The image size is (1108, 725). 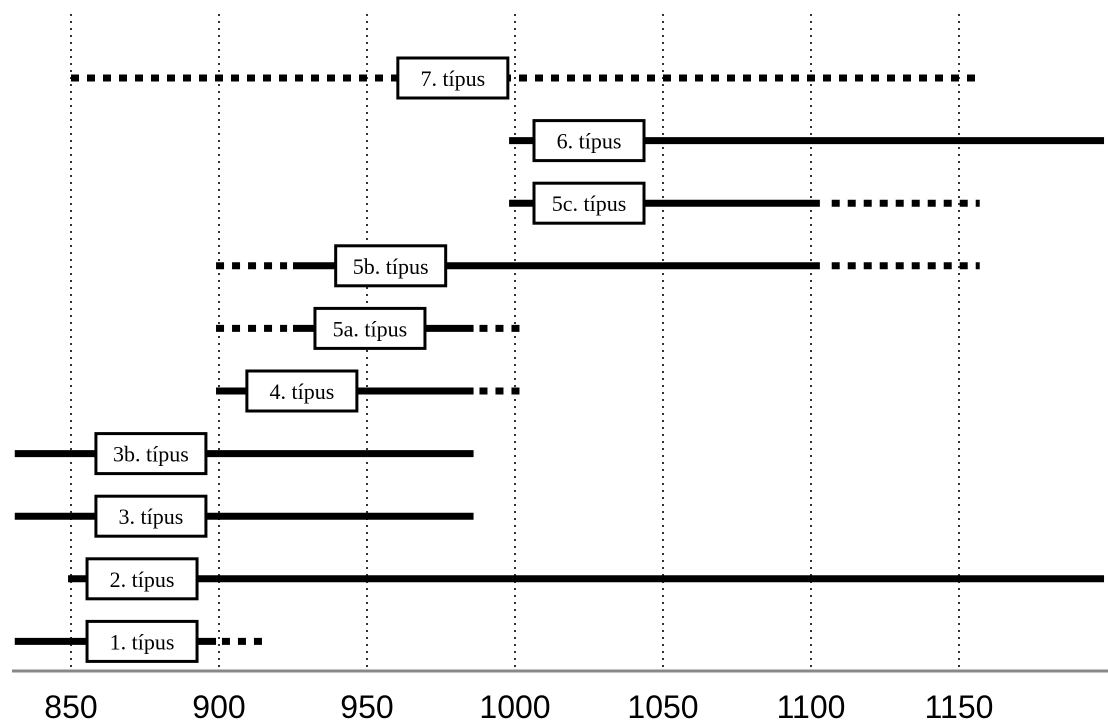 I want to click on type-6-label-box, so click(x=151, y=454).